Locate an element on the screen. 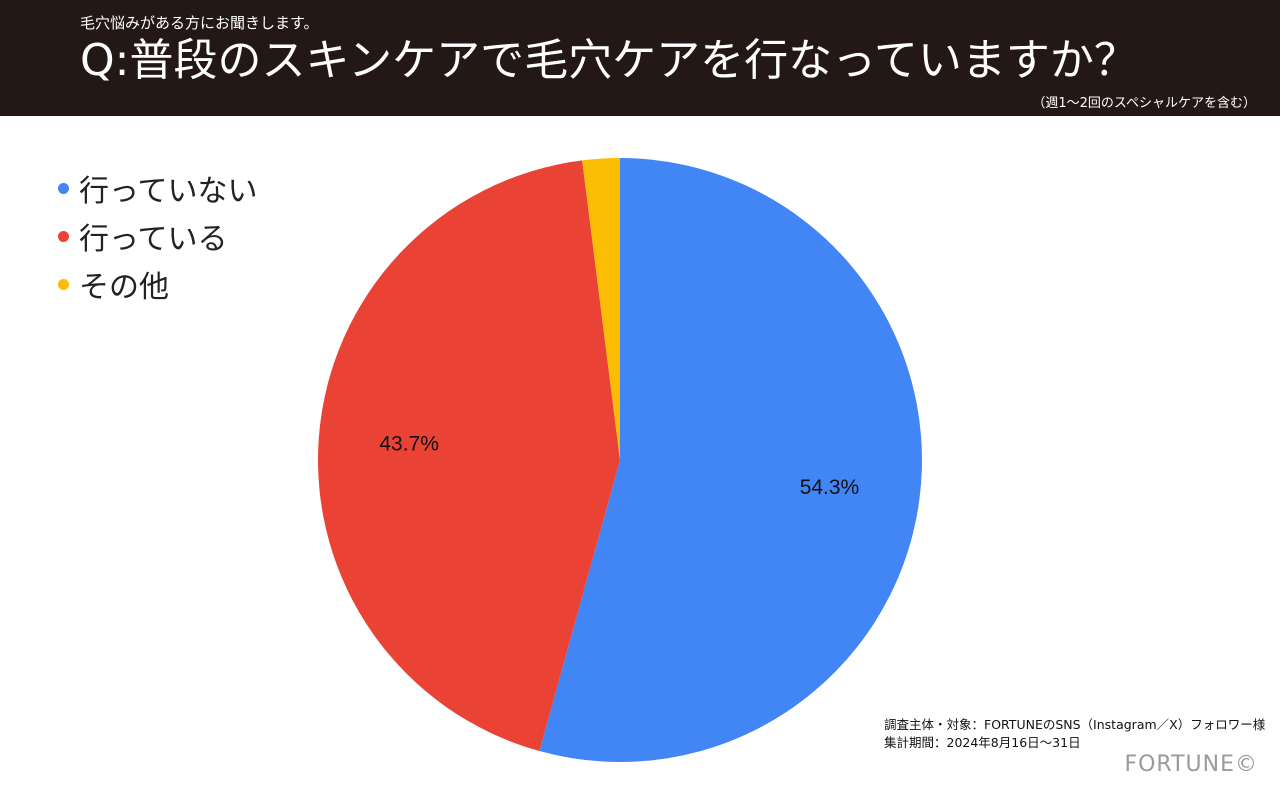  page-title: Q:普段のスキンケアで毛穴ケアを行なっていますか？ is located at coordinates (609, 60).